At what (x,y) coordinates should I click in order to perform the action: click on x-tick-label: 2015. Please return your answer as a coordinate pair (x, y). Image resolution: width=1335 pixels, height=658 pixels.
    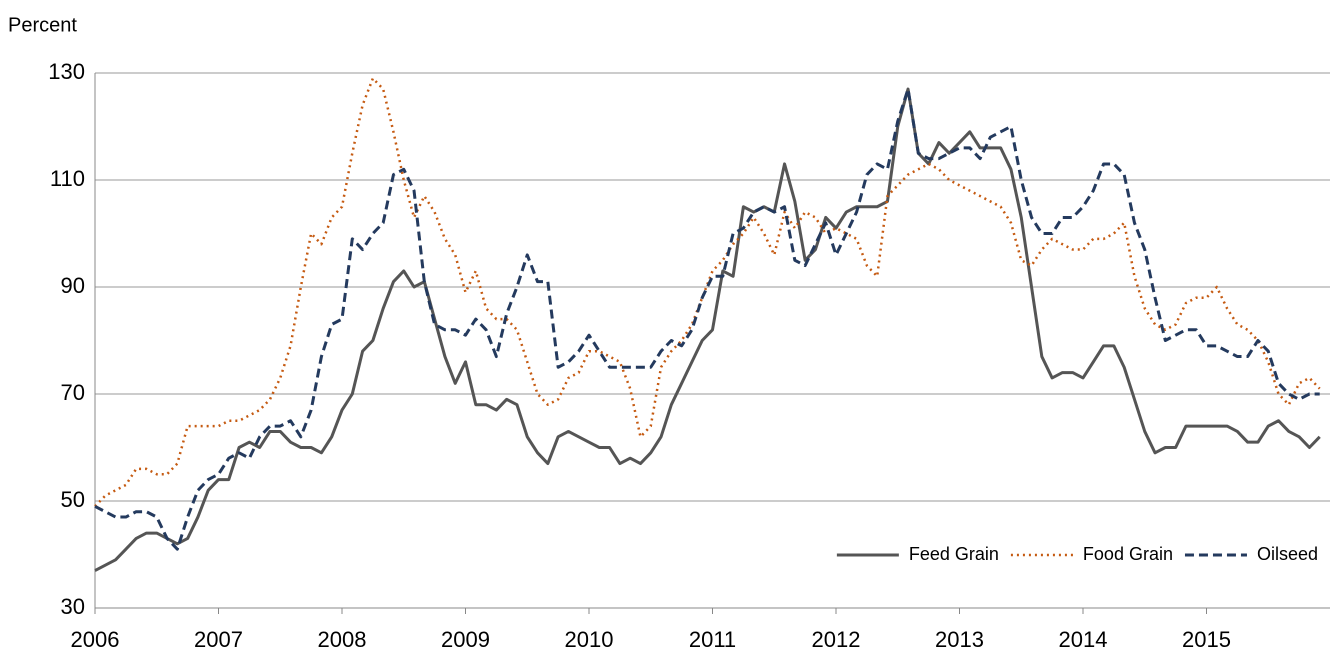
    Looking at the image, I should click on (1206, 639).